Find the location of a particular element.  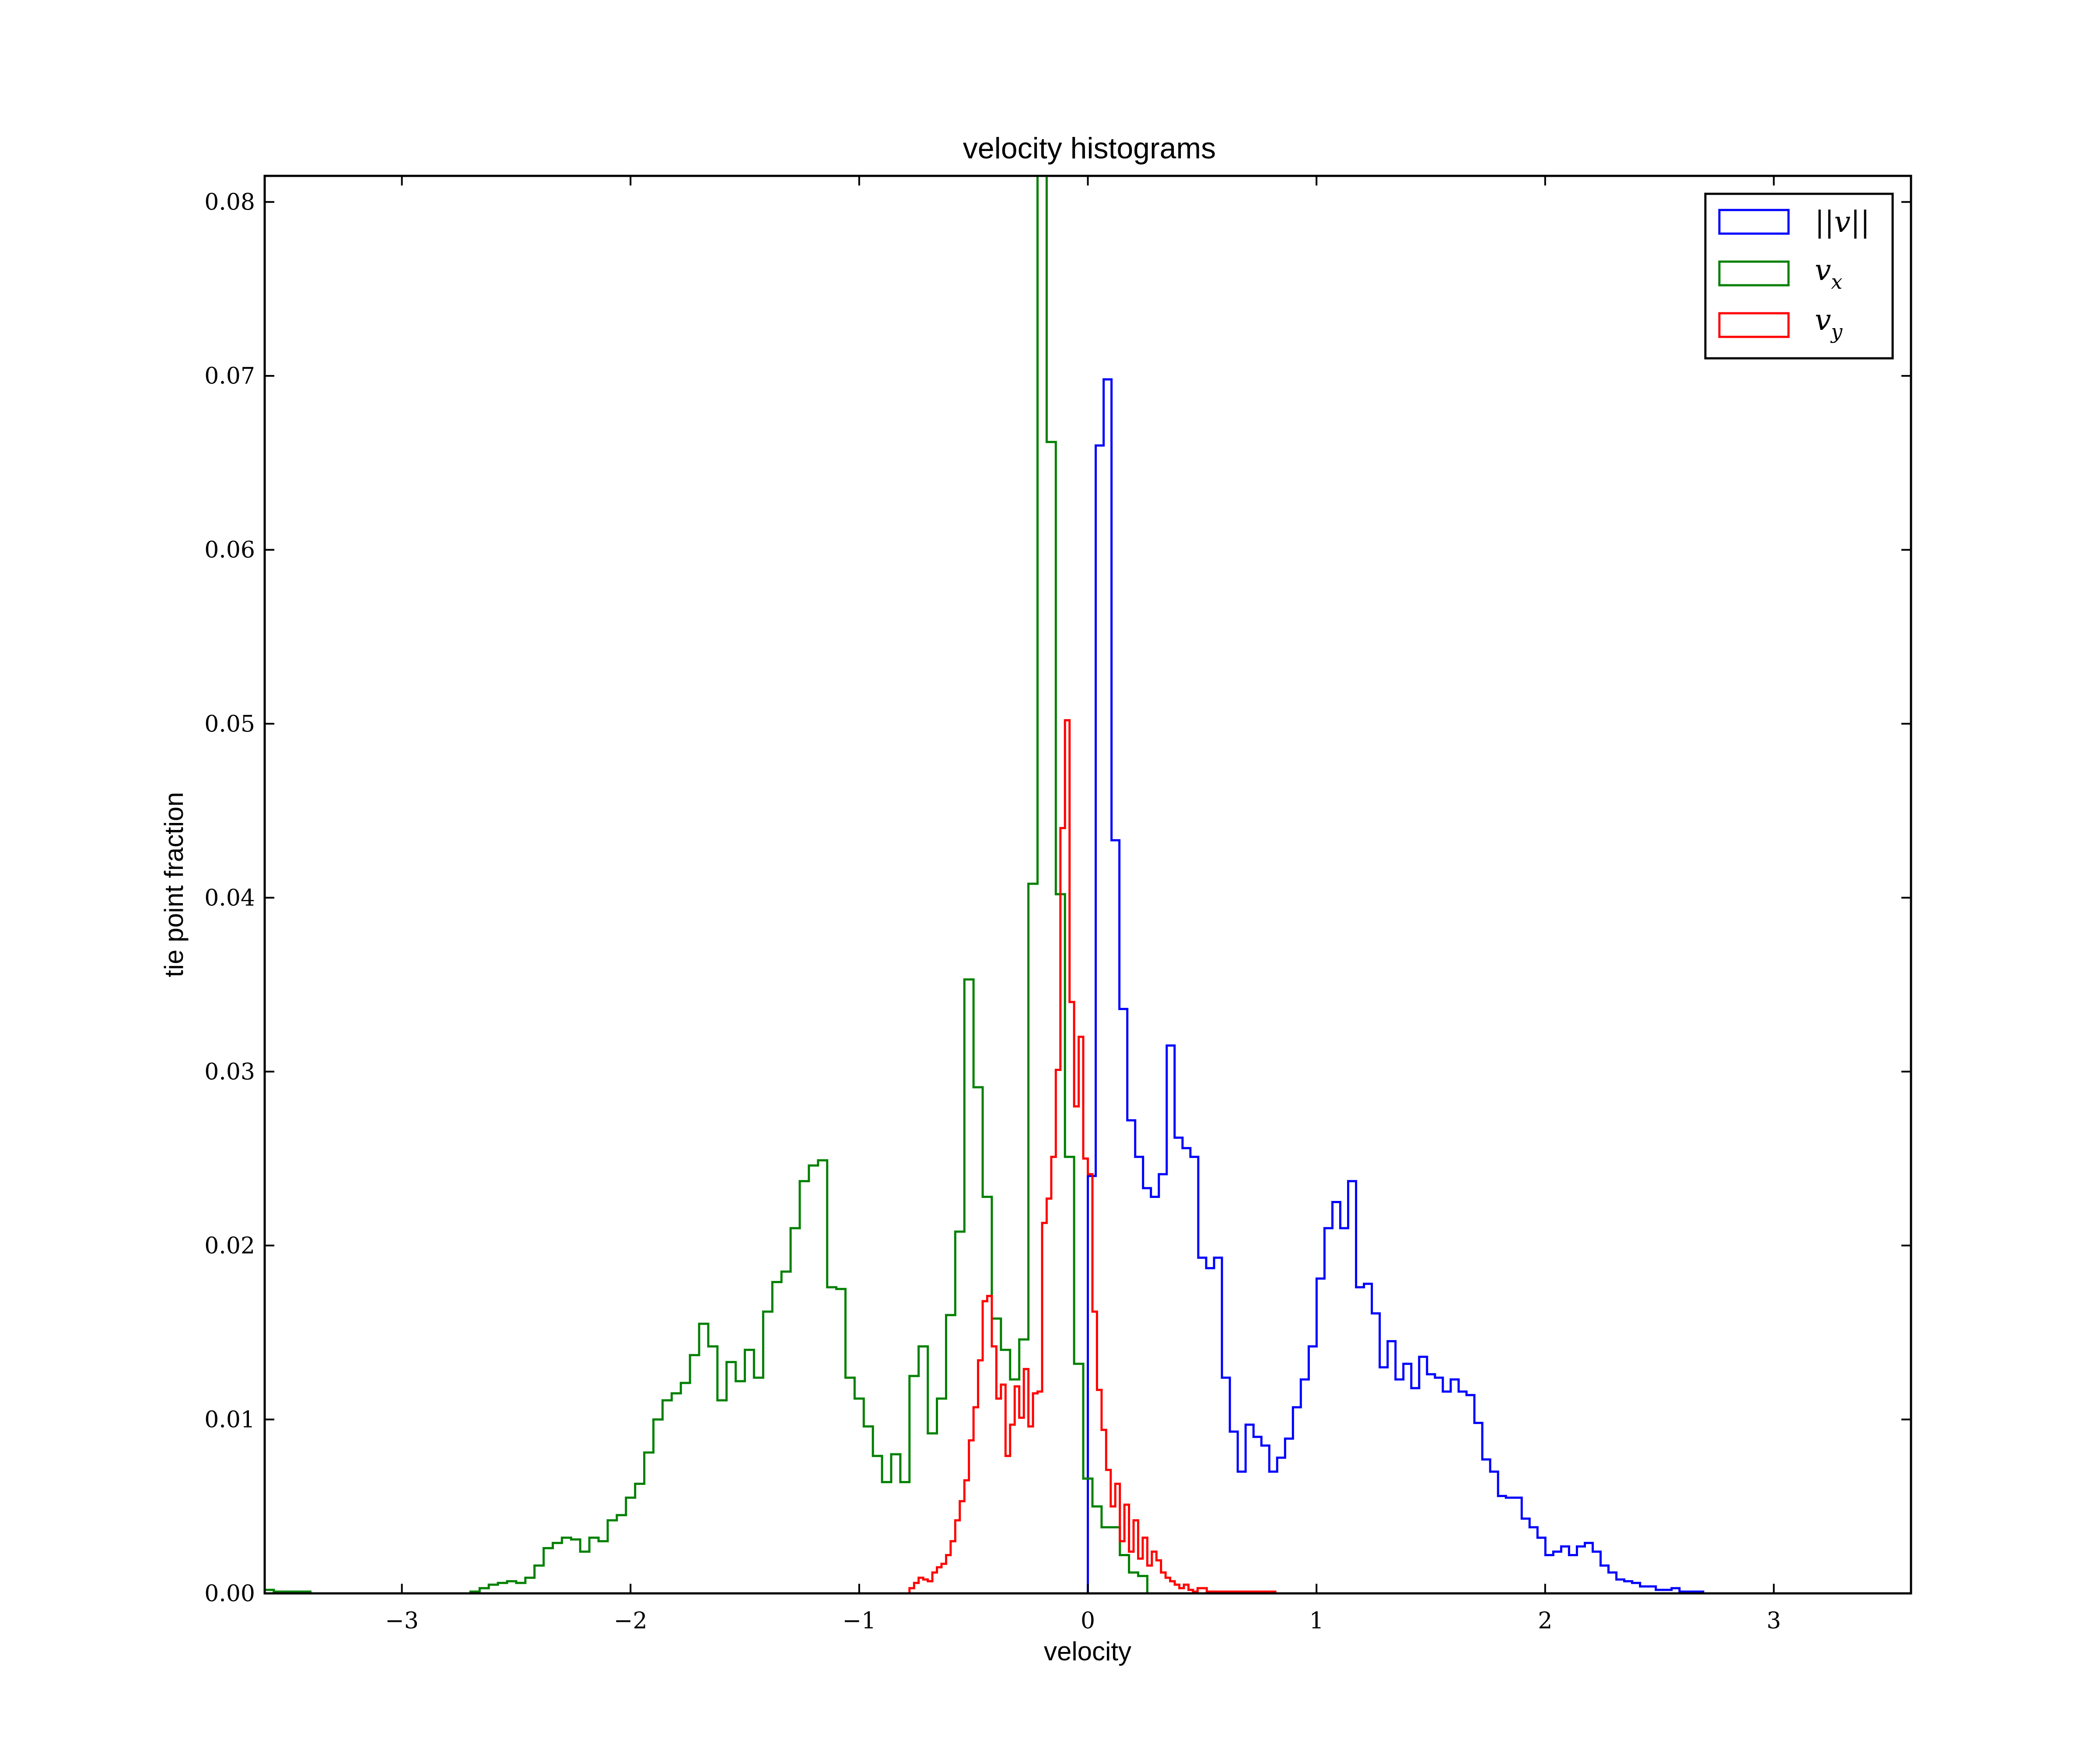

y-tick-label: 0.01 is located at coordinates (229, 1420).